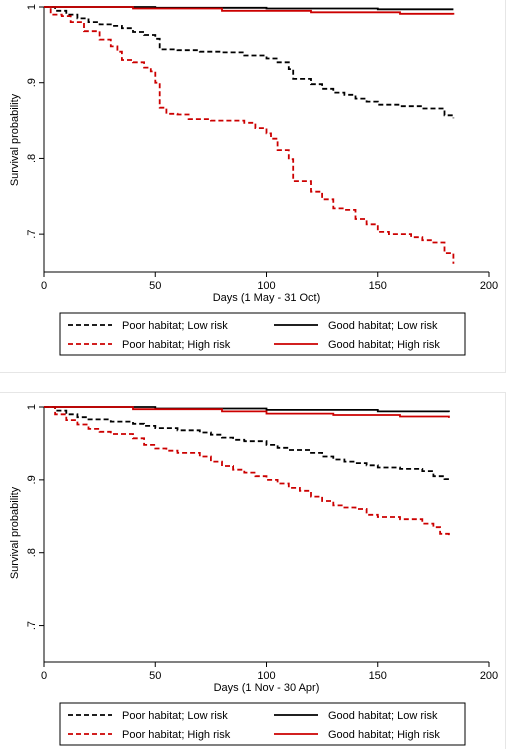  I want to click on x-axis-title: Days (1 May - 31 Oct), so click(267, 298).